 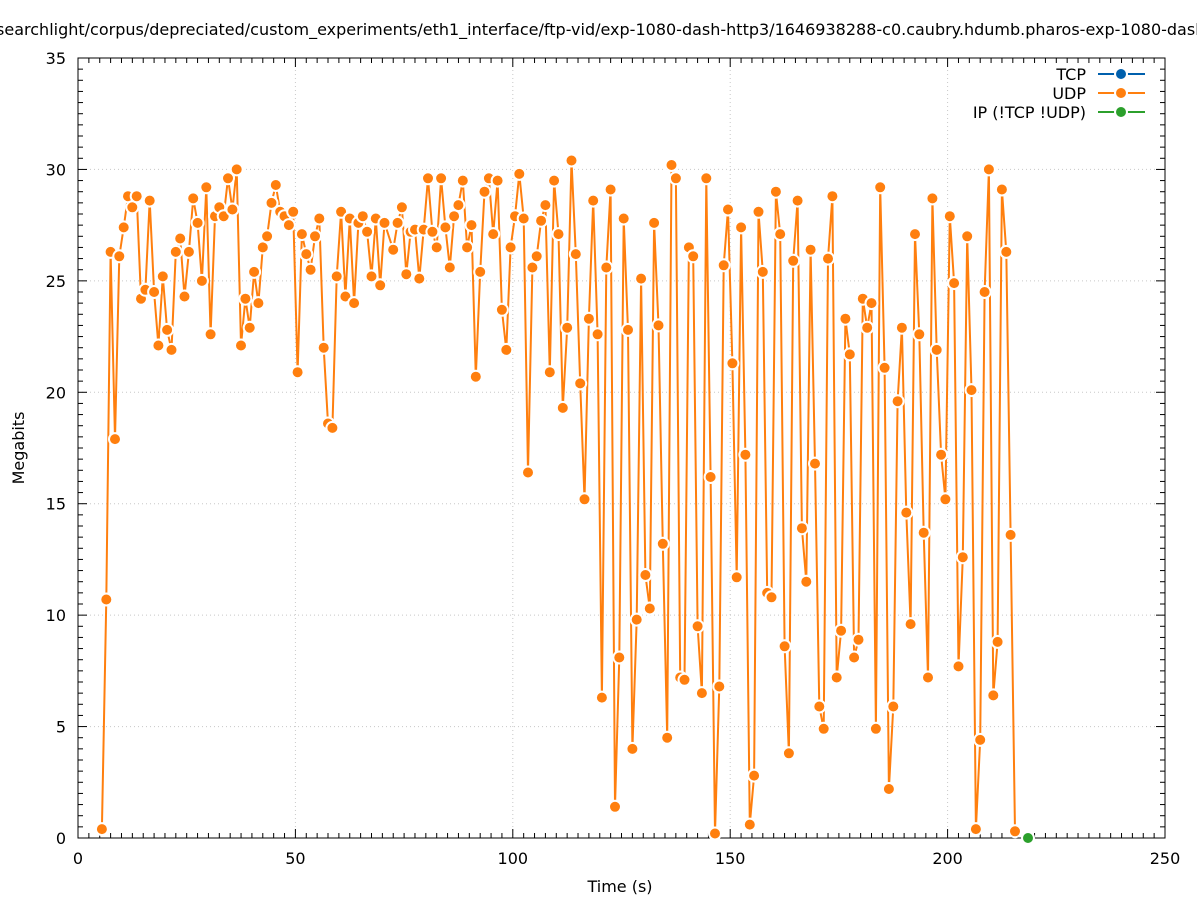 What do you see at coordinates (56, 504) in the screenshot?
I see `y-tick-label: 15` at bounding box center [56, 504].